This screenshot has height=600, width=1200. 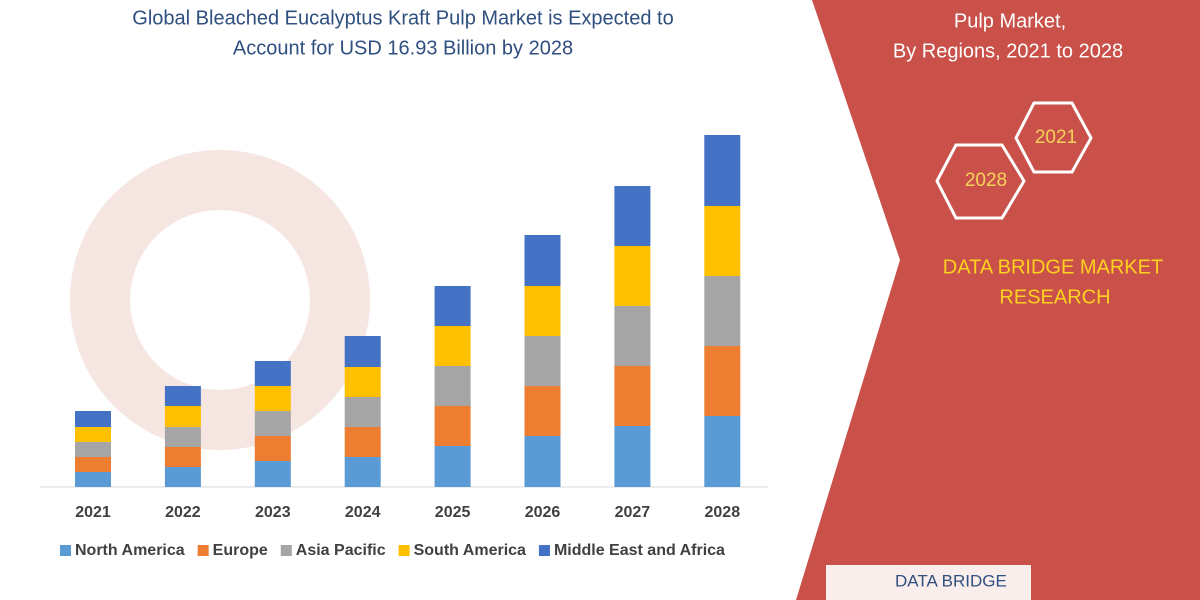 I want to click on chart-title: Account for USD 16.93 Billion by 2028, so click(x=403, y=48).